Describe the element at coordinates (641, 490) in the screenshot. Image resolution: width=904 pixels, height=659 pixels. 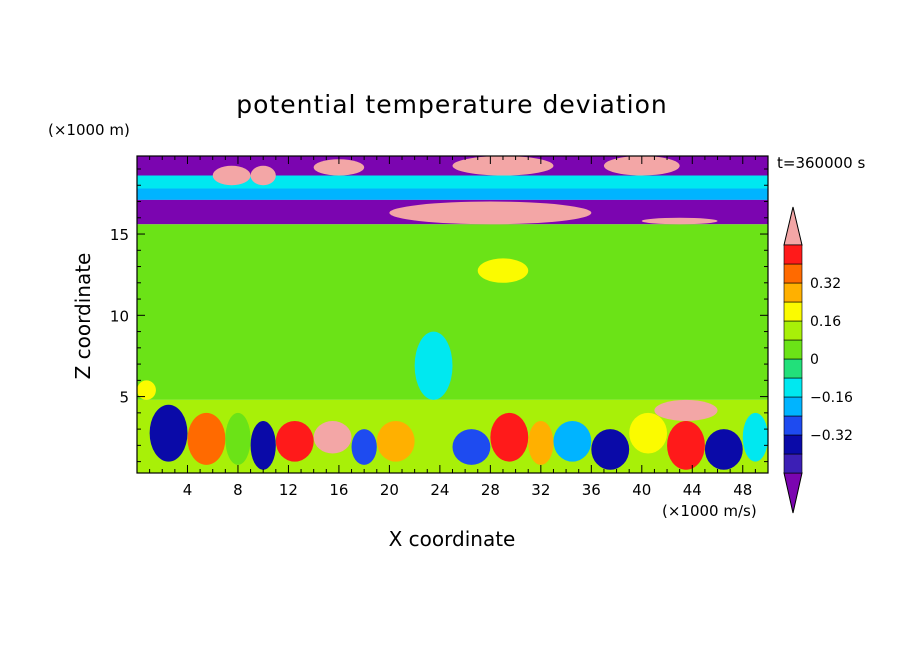
I see `x-tick-label: 40` at that location.